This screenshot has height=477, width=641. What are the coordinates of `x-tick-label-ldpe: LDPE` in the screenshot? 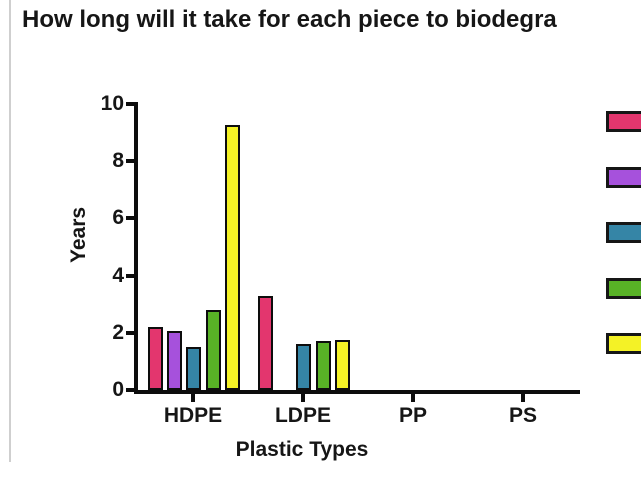 It's located at (302, 415).